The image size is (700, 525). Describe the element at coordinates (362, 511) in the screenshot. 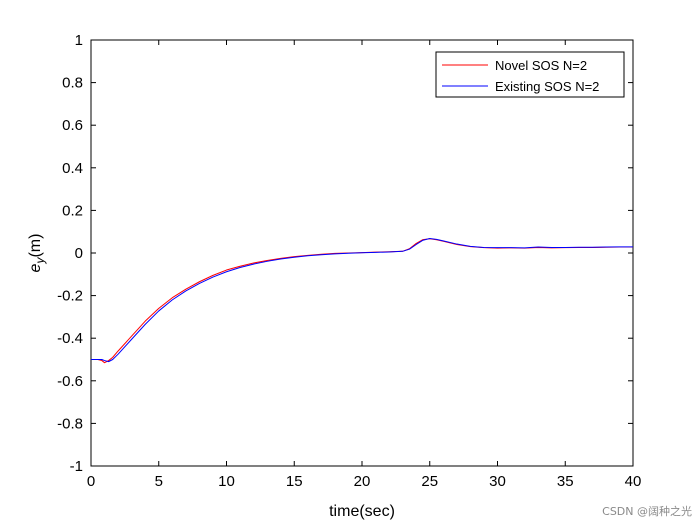

I see `x-axis-label: time(sec)` at that location.